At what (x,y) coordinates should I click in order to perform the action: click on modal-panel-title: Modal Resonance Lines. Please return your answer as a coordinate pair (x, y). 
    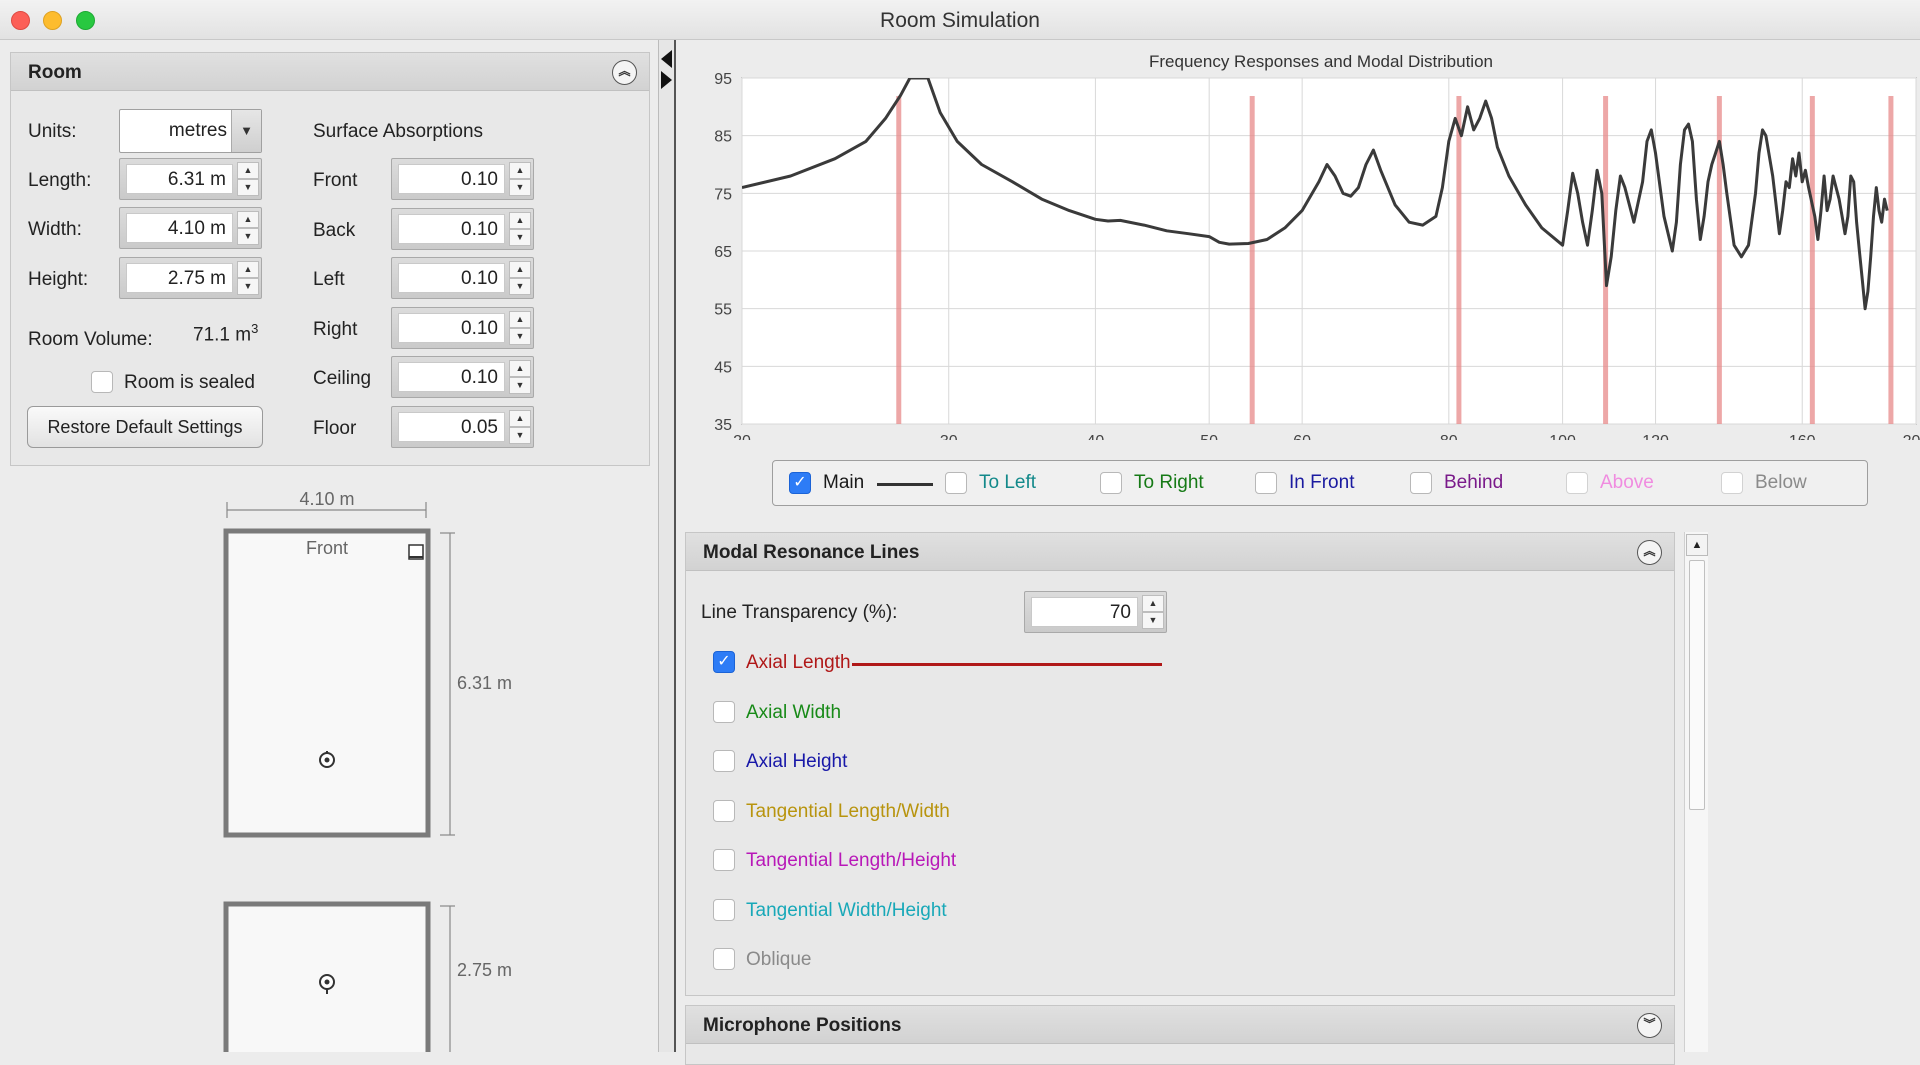
    Looking at the image, I should click on (811, 552).